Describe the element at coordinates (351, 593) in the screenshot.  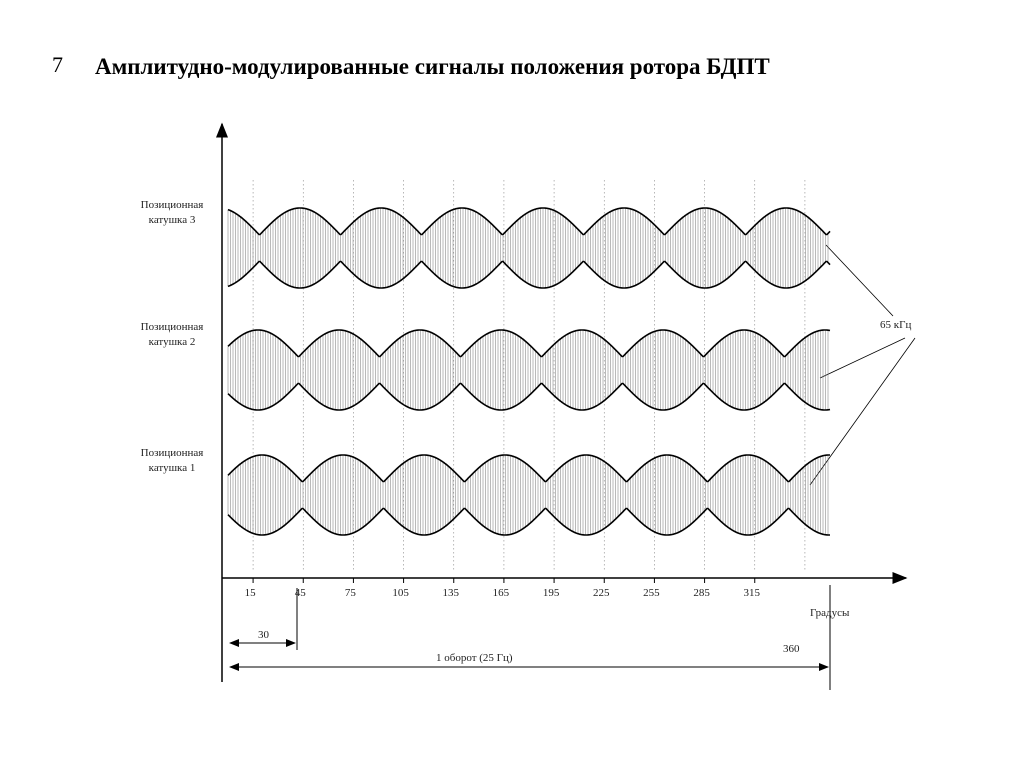
I see `tick-label: 75` at that location.